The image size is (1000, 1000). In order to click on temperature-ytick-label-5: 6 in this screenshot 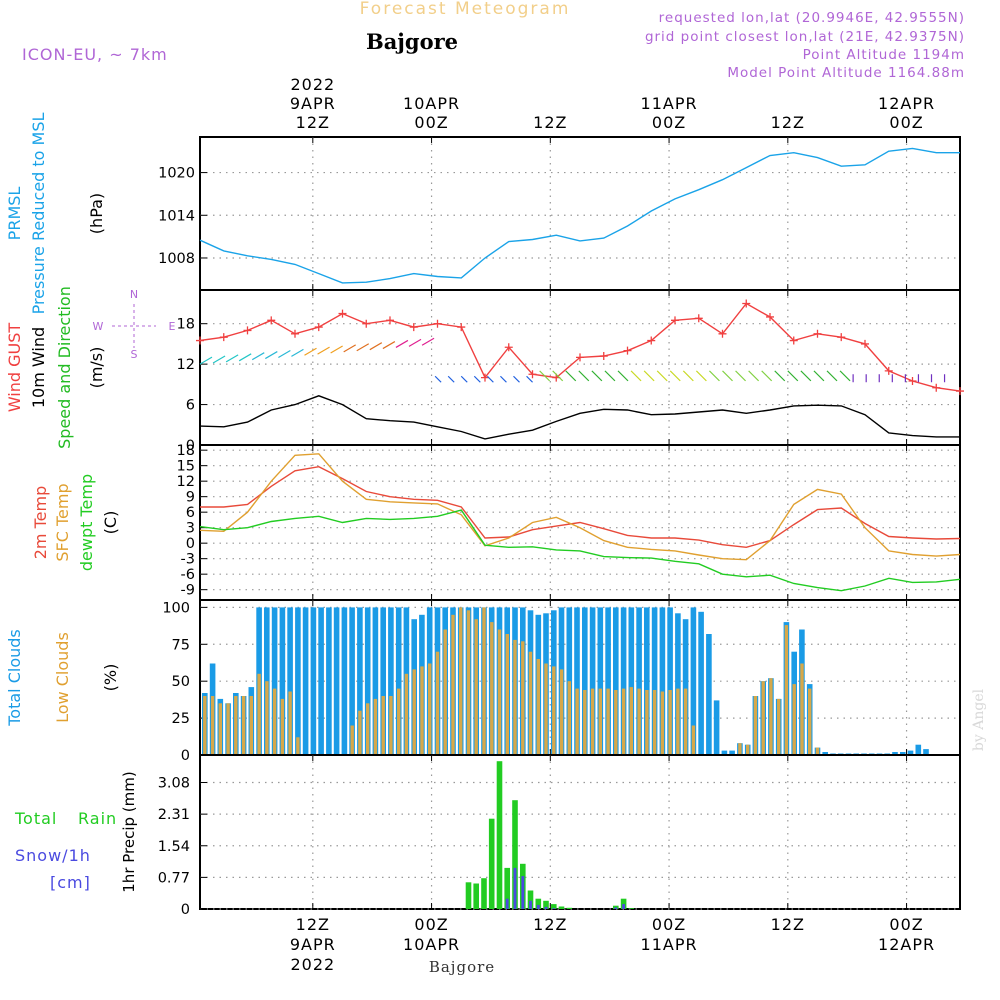, I will do `click(190, 513)`.